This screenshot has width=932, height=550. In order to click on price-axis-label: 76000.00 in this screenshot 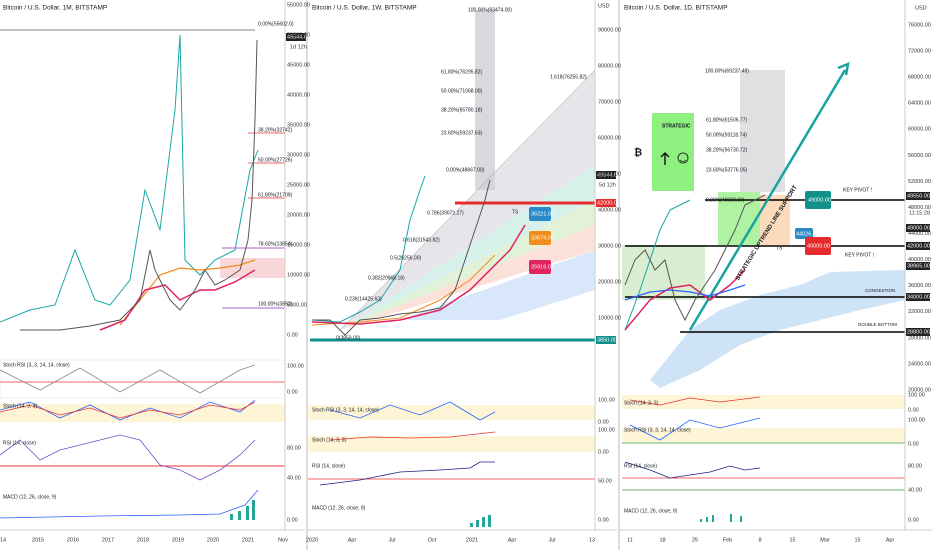, I will do `click(919, 25)`.